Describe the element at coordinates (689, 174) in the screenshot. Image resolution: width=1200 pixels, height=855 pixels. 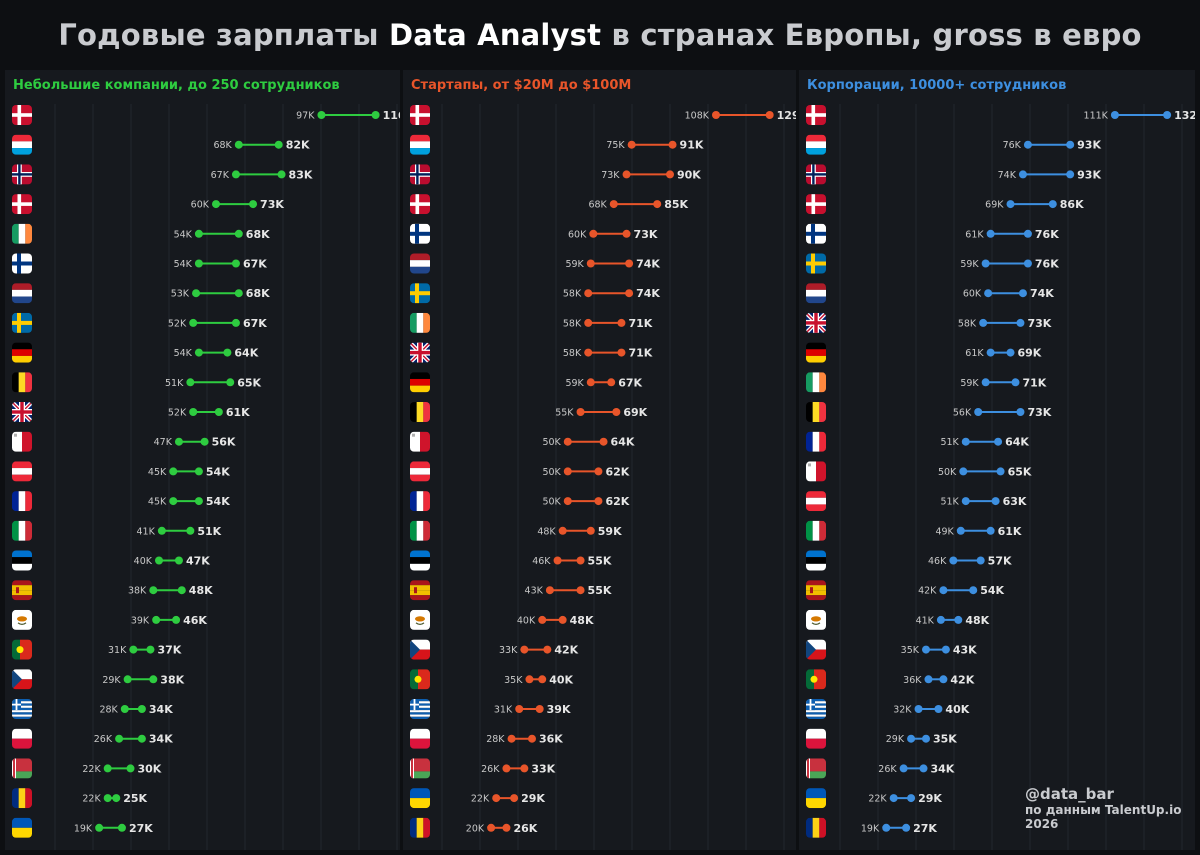
I see `max-label: 90K` at that location.